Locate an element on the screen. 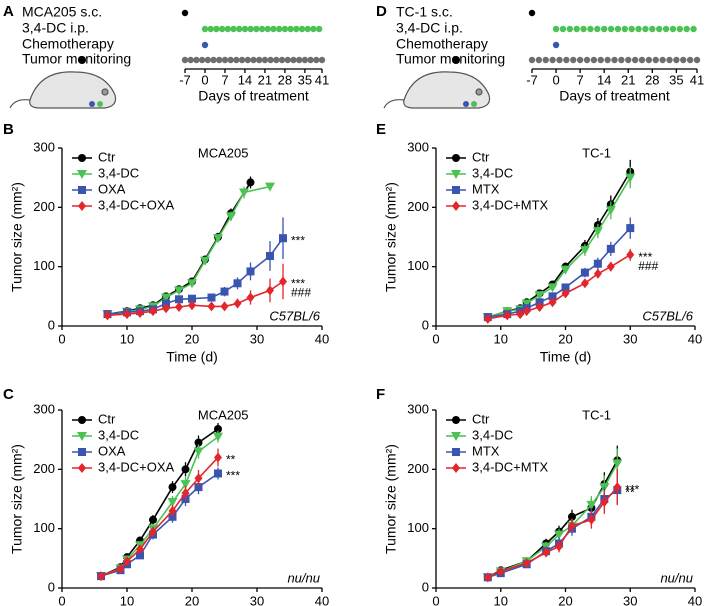  chart-title: MCA205 is located at coordinates (223, 152).